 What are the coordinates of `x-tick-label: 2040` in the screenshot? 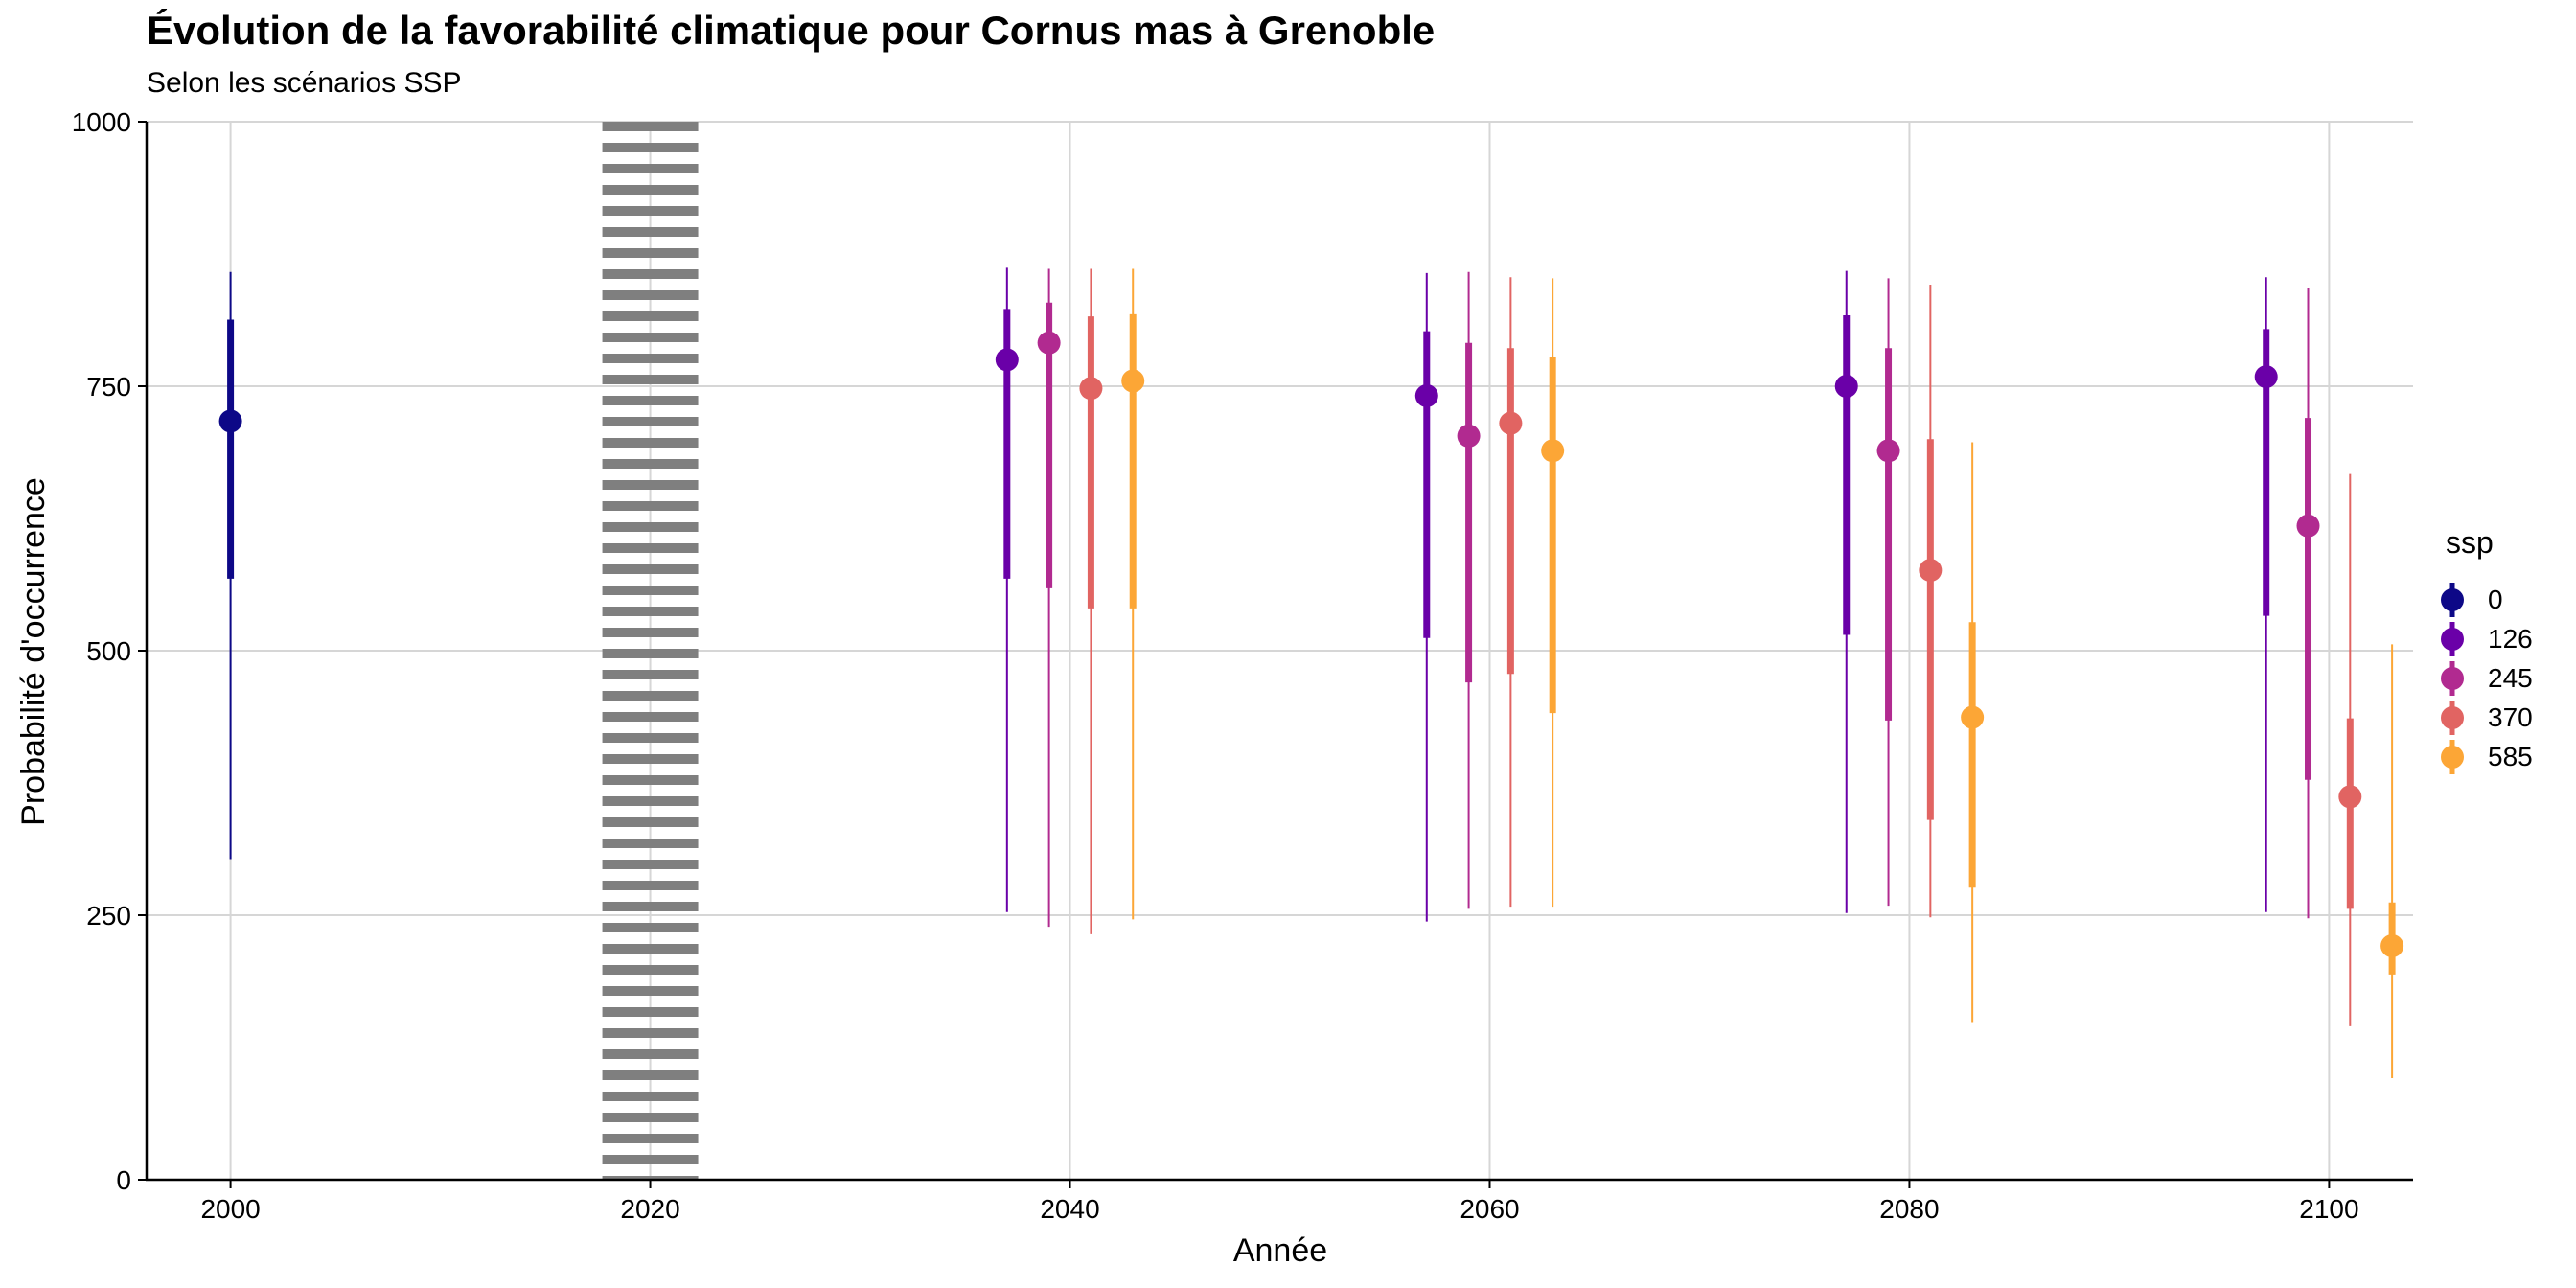 It's located at (1069, 1209).